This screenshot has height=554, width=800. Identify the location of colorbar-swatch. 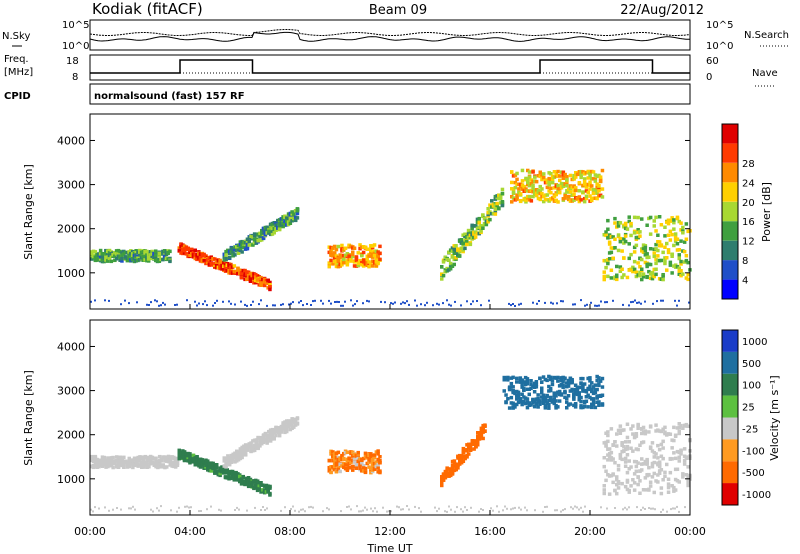
(730, 450).